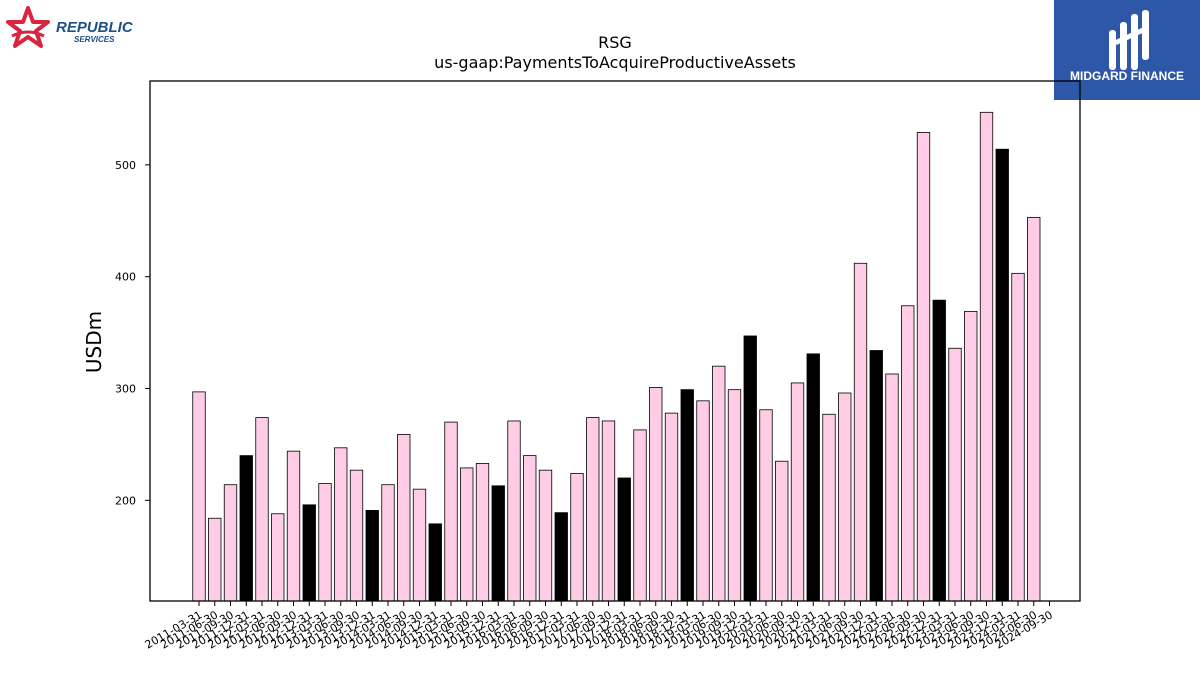 Image resolution: width=1200 pixels, height=675 pixels. Describe the element at coordinates (132, 333) in the screenshot. I see `y-axis: 200 300 400 500` at that location.